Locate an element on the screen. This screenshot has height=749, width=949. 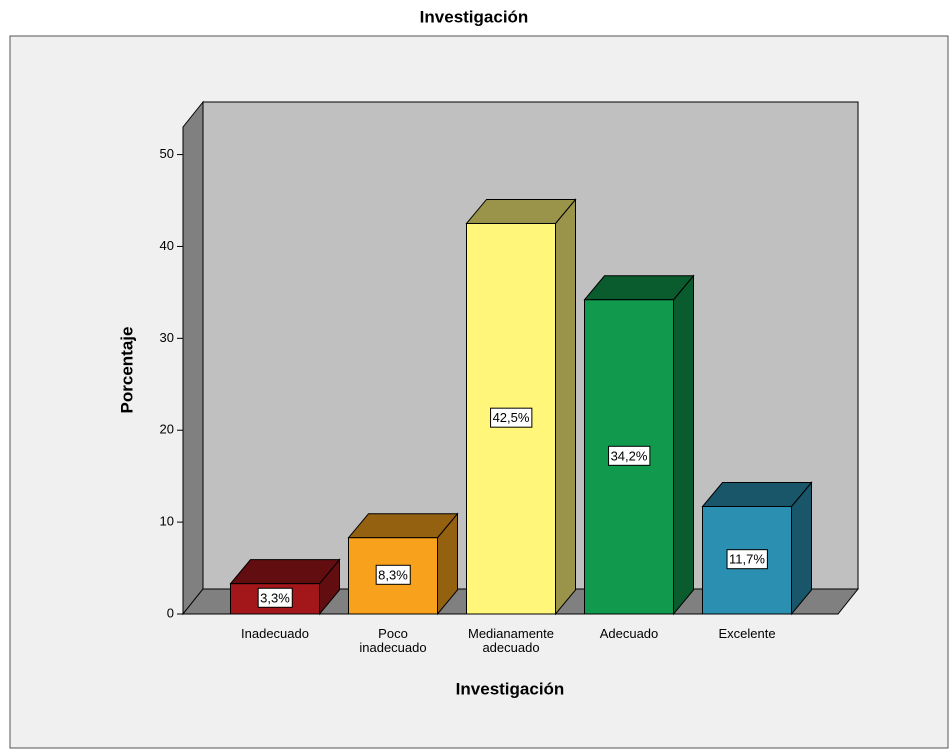
value-label: 11,7% is located at coordinates (747, 559).